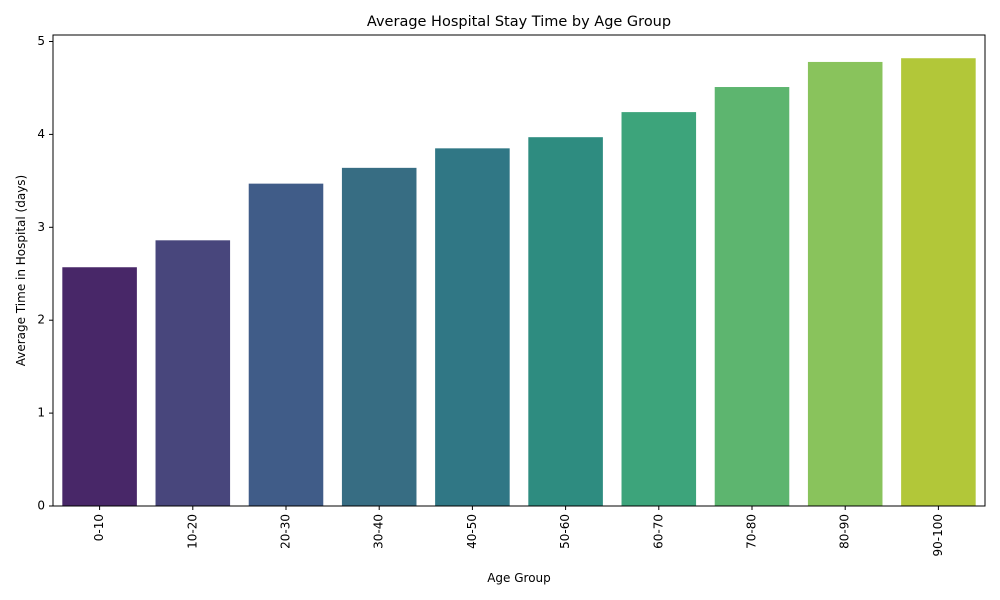 This screenshot has height=600, width=1000. Describe the element at coordinates (472, 531) in the screenshot. I see `x-tick-label: 40-50` at that location.